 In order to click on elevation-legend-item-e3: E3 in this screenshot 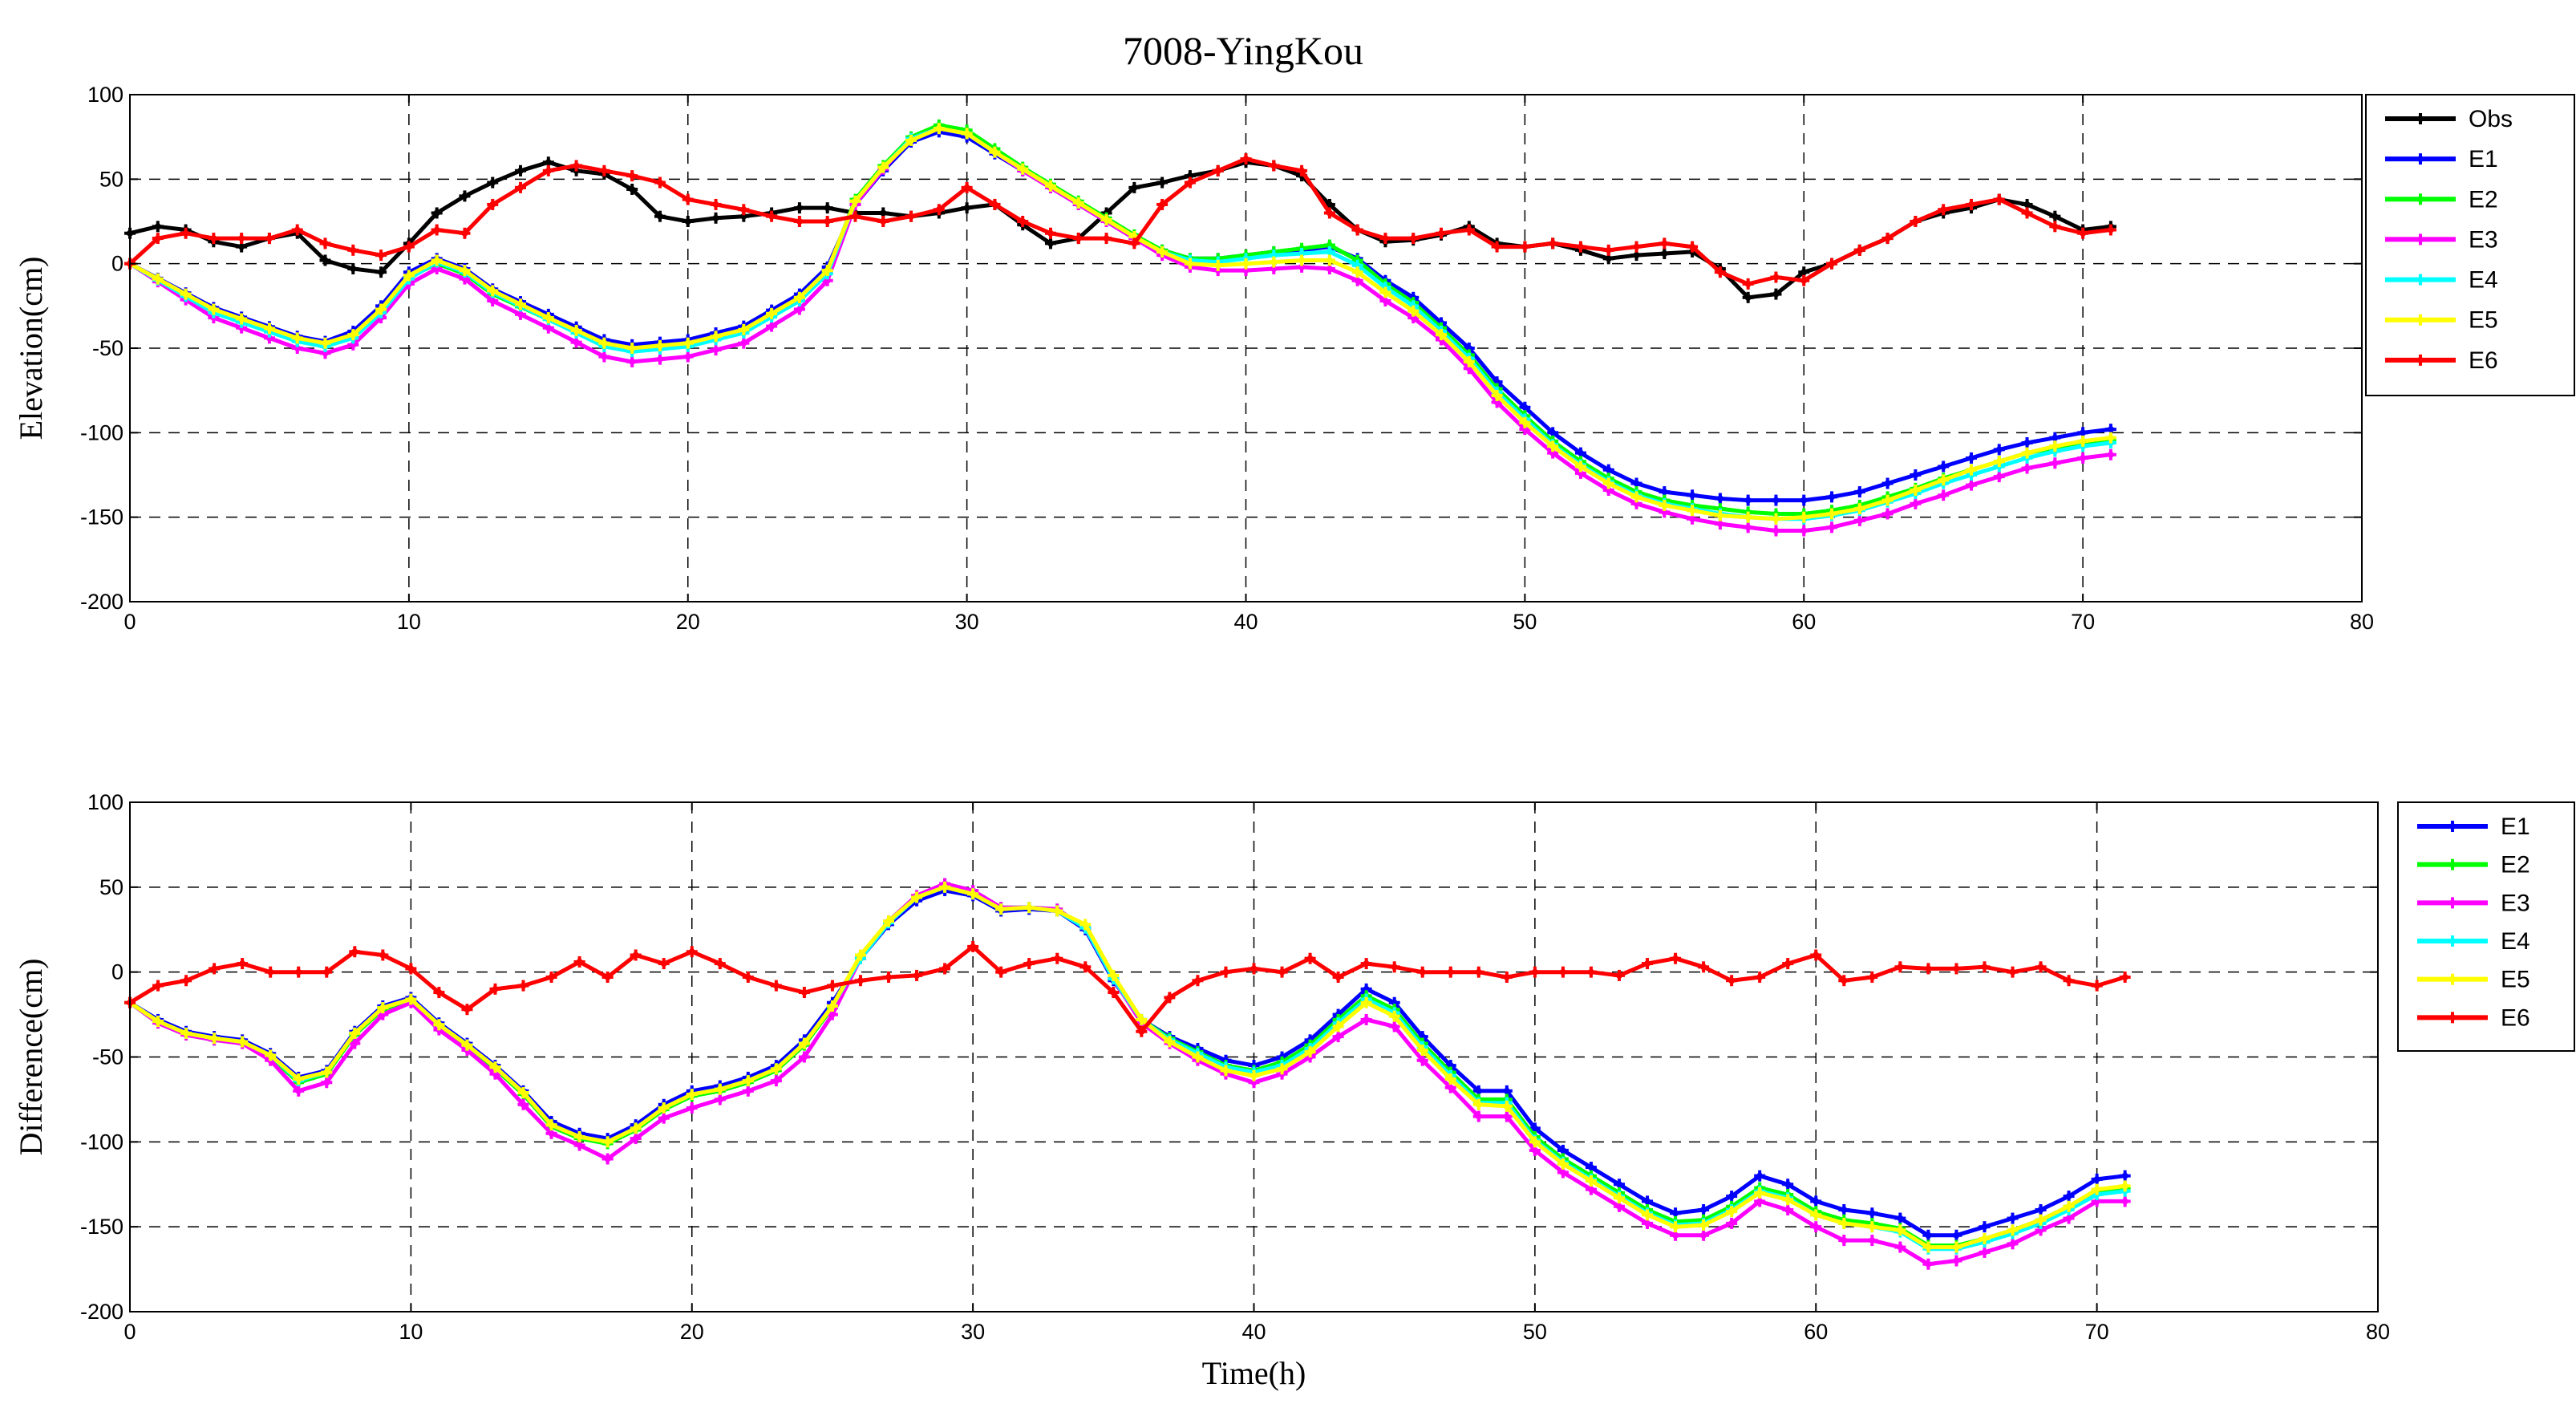, I will do `click(2441, 239)`.